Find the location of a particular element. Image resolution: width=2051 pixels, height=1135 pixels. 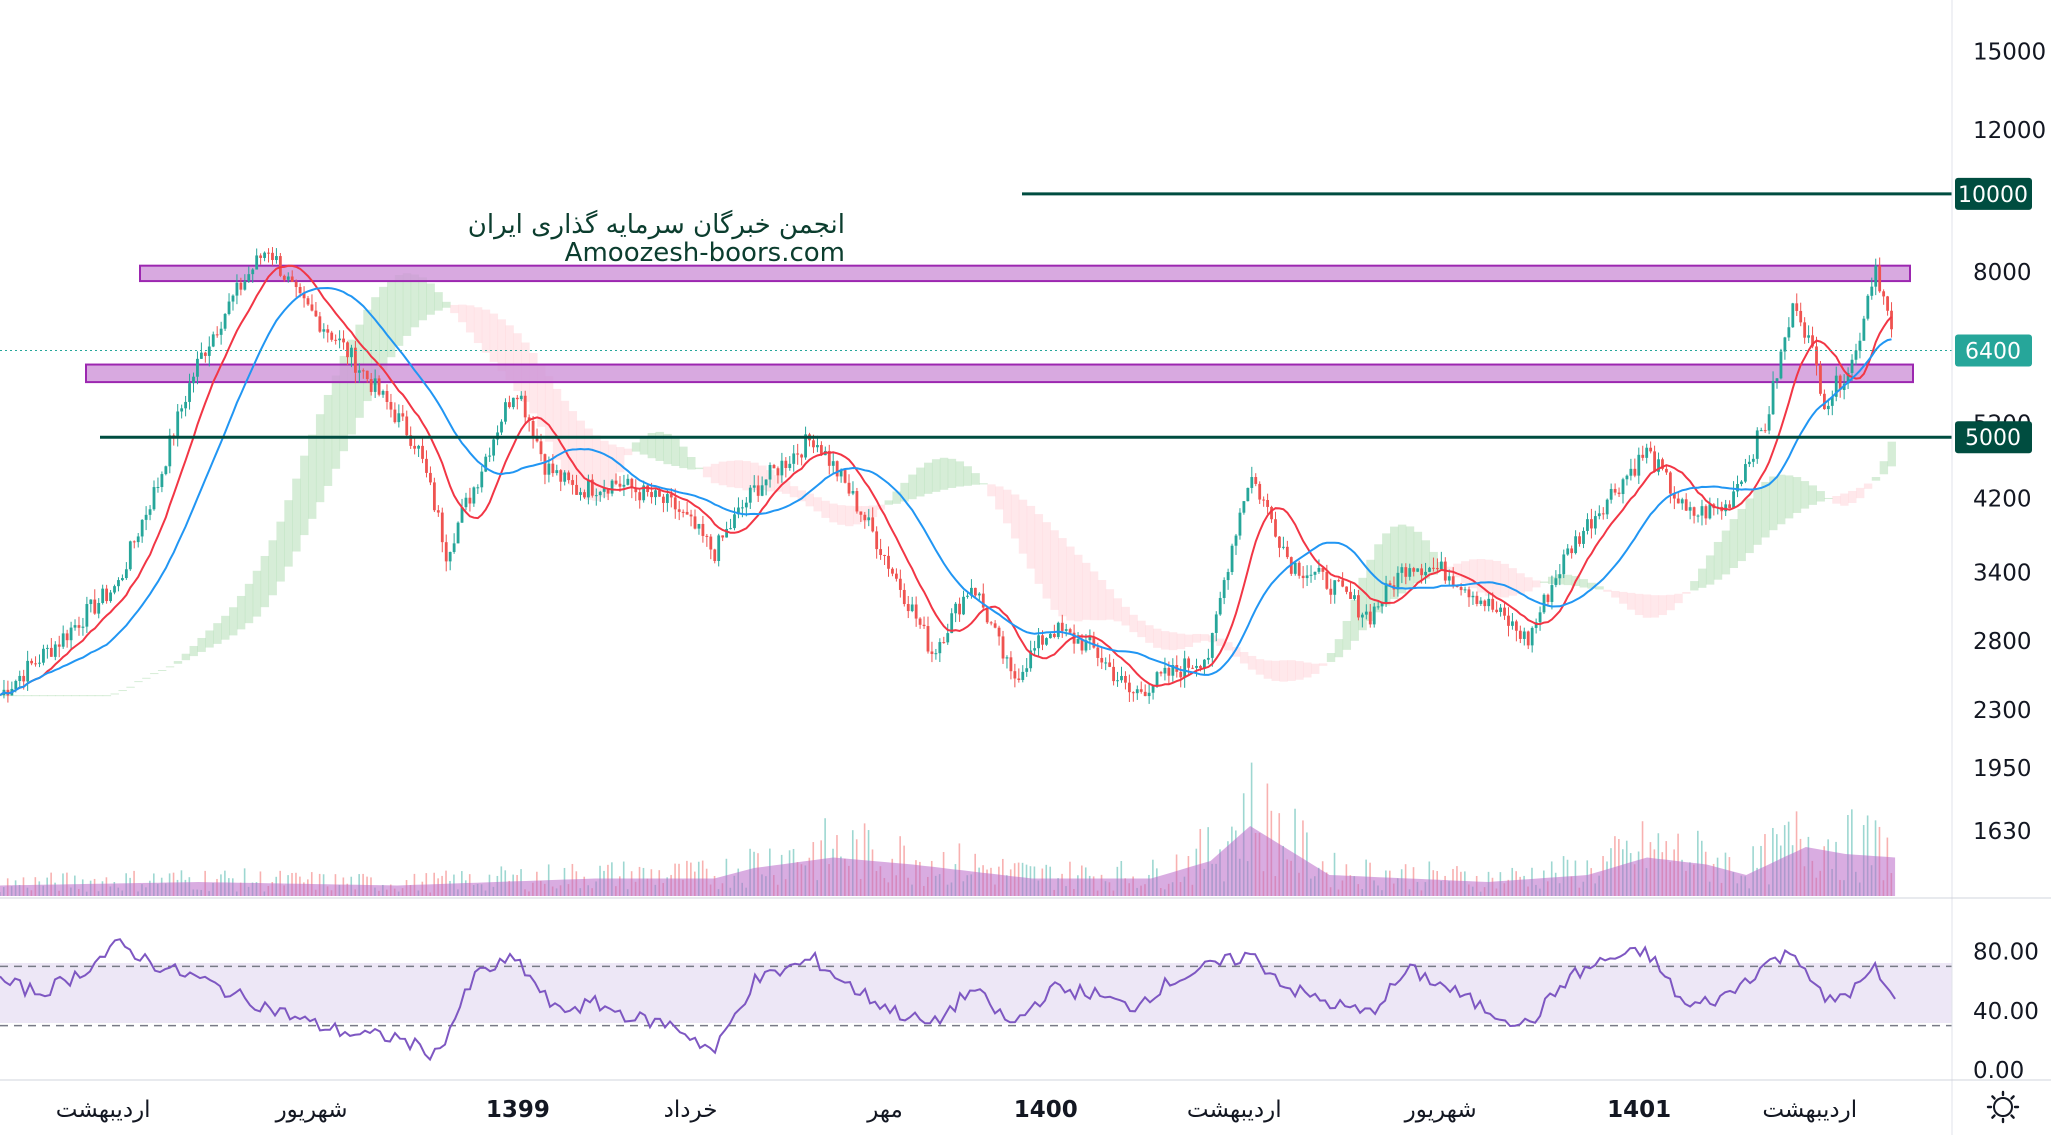

price-tick-label: 2800 is located at coordinates (2002, 642).